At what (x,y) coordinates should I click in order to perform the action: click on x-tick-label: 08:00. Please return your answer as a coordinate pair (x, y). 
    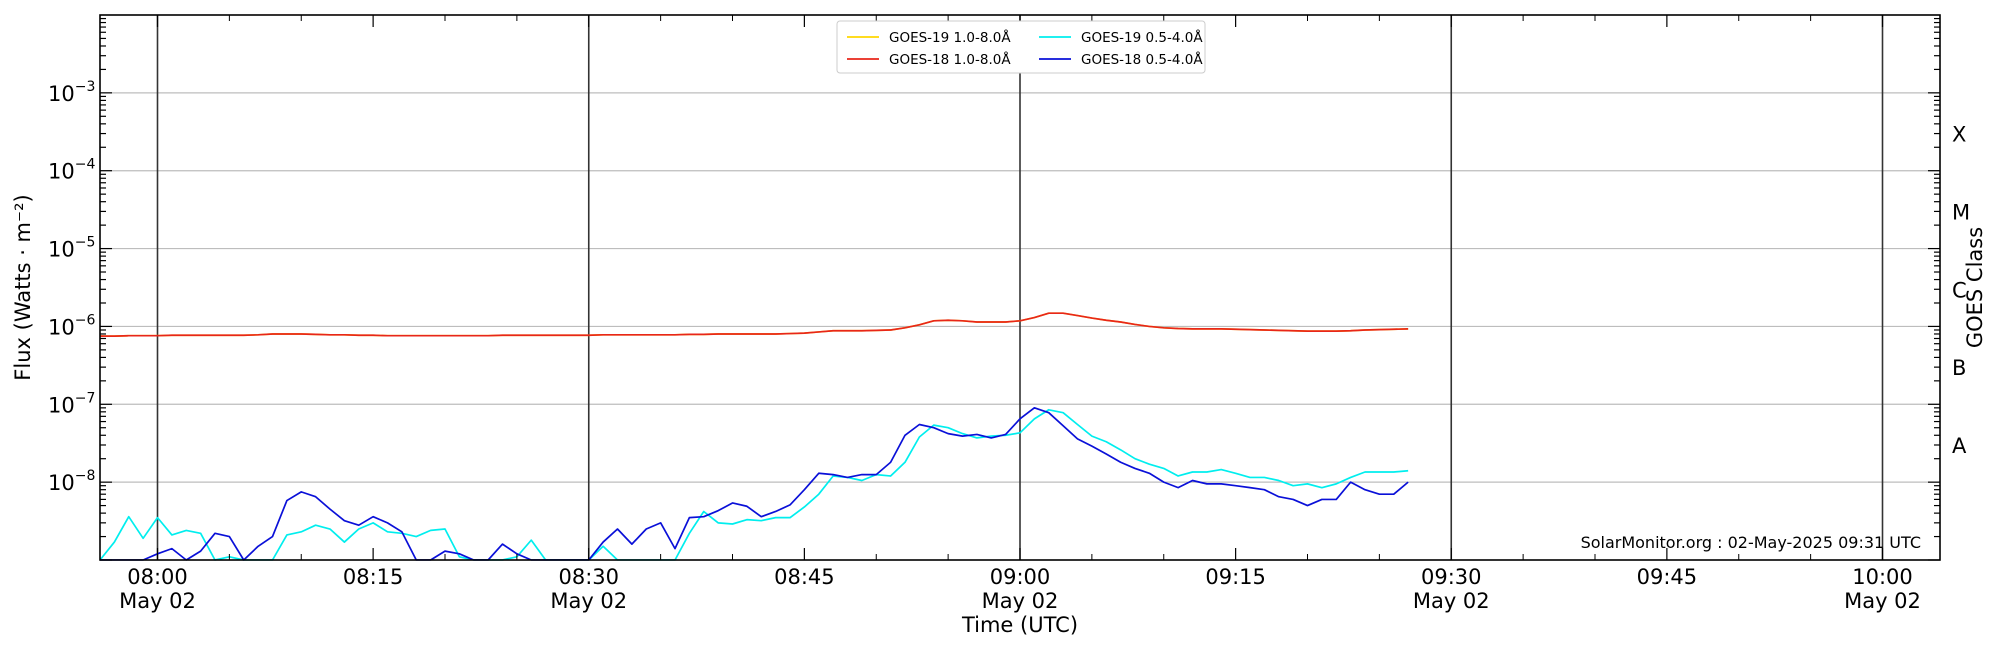
    Looking at the image, I should click on (157, 577).